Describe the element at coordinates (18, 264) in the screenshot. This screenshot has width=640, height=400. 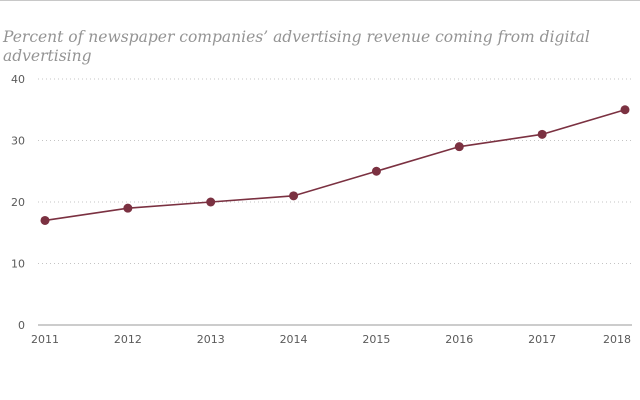
I see `y-tick-label: 10` at that location.